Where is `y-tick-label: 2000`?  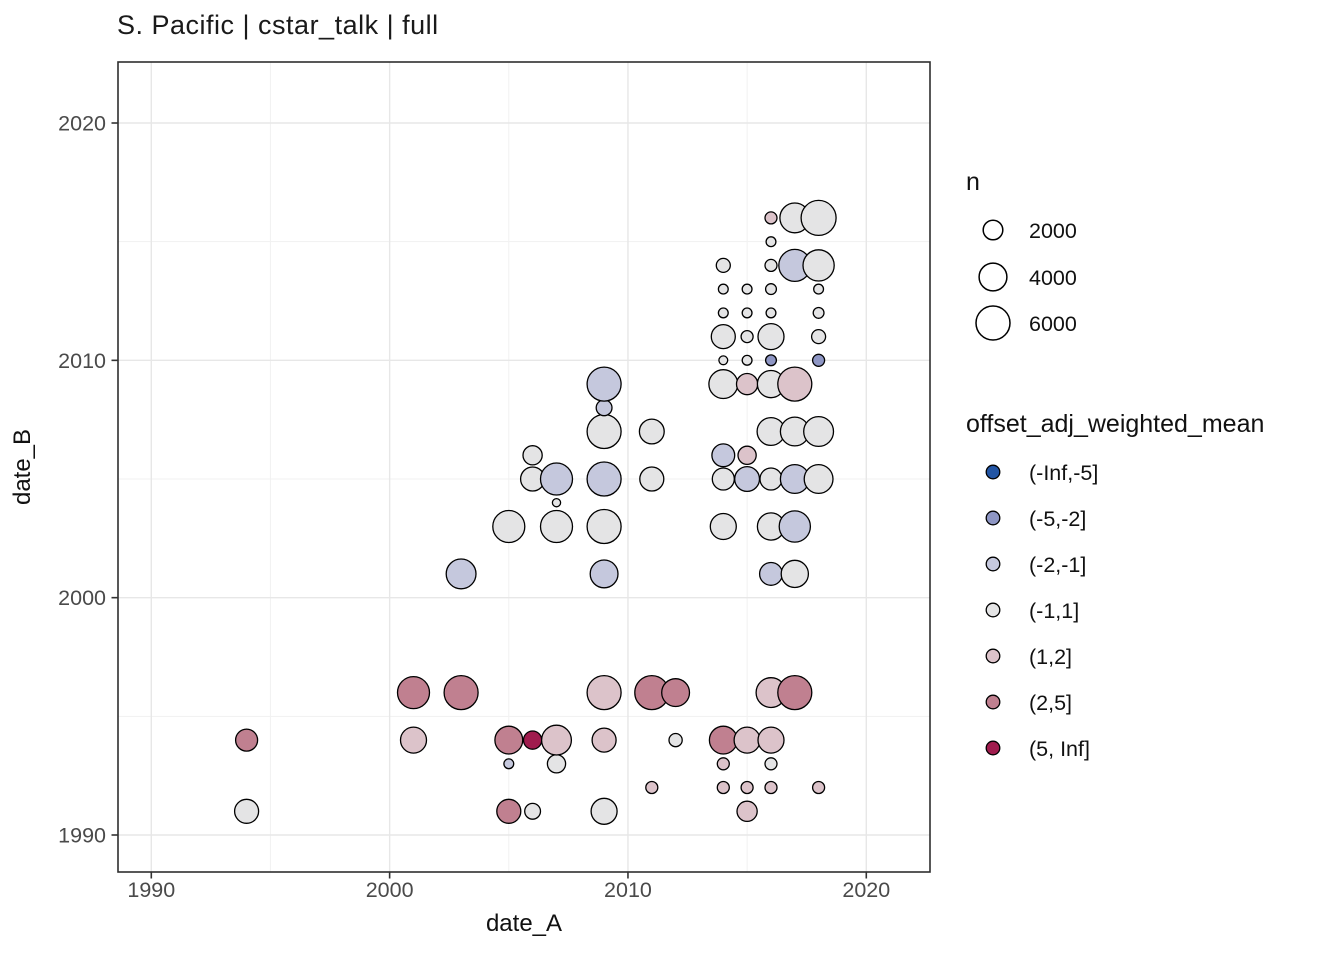
y-tick-label: 2000 is located at coordinates (82, 598).